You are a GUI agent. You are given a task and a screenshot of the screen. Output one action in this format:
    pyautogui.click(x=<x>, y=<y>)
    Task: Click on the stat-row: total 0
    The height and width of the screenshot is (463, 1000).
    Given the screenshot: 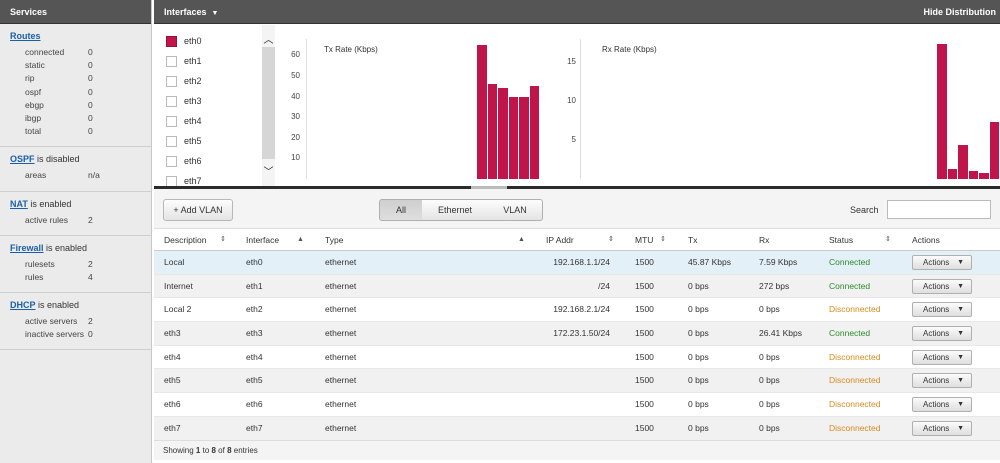 What is the action you would take?
    pyautogui.click(x=80, y=131)
    